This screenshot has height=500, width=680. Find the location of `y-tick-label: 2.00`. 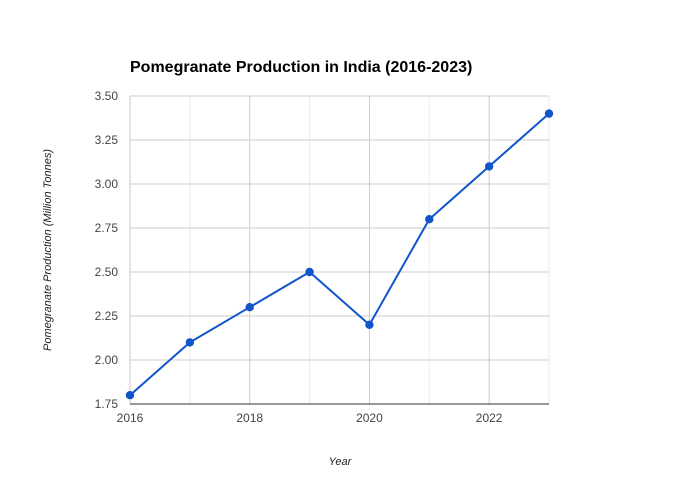

y-tick-label: 2.00 is located at coordinates (107, 360).